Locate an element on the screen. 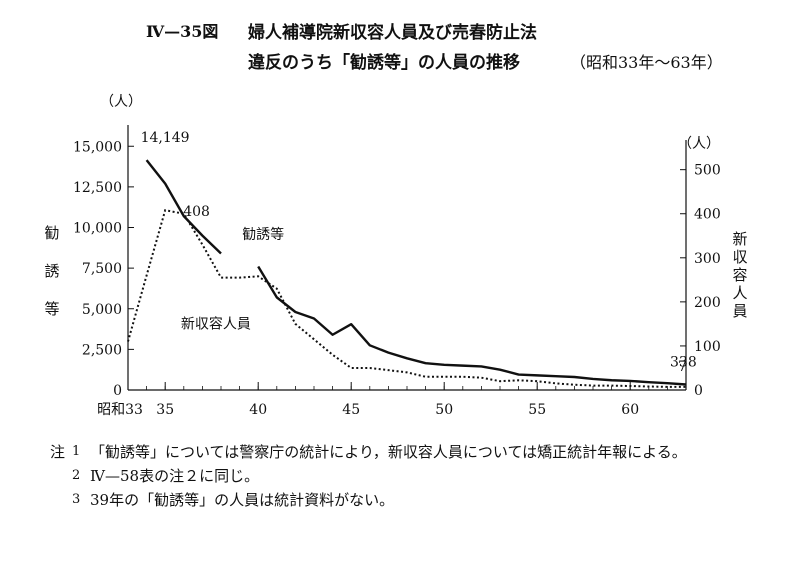 The image size is (800, 587). right-tick-label: 200 is located at coordinates (707, 303).